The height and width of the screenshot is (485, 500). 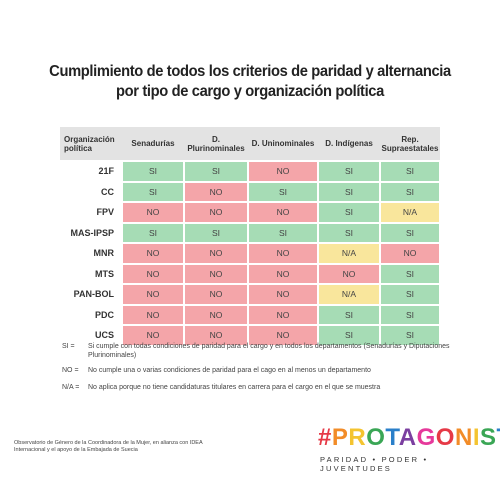 I want to click on brand-letter: R, so click(x=357, y=437).